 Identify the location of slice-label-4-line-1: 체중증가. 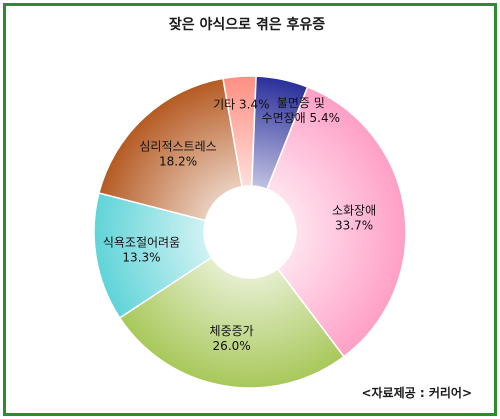
(232, 331).